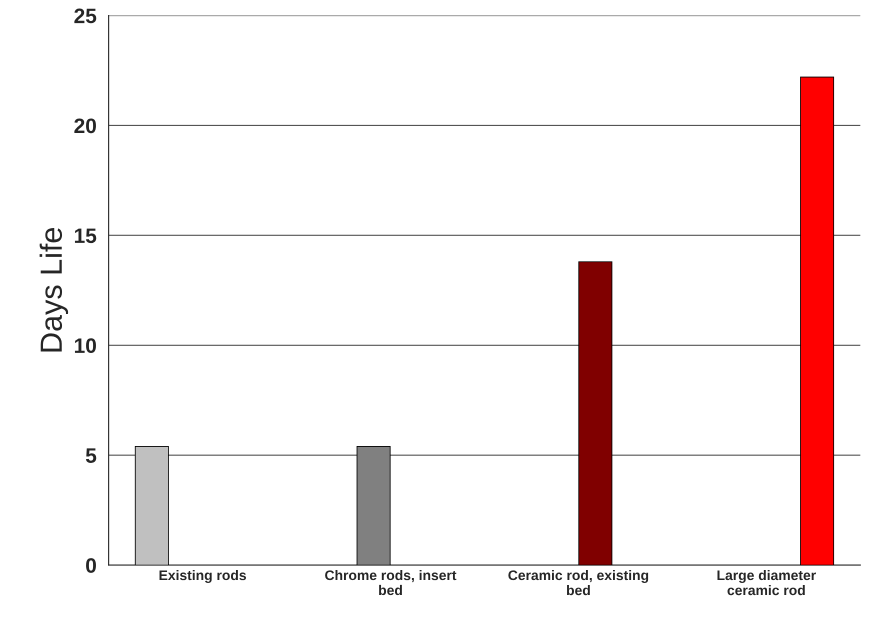 The height and width of the screenshot is (621, 869). What do you see at coordinates (85, 236) in the screenshot?
I see `y-tick-label: 15` at bounding box center [85, 236].